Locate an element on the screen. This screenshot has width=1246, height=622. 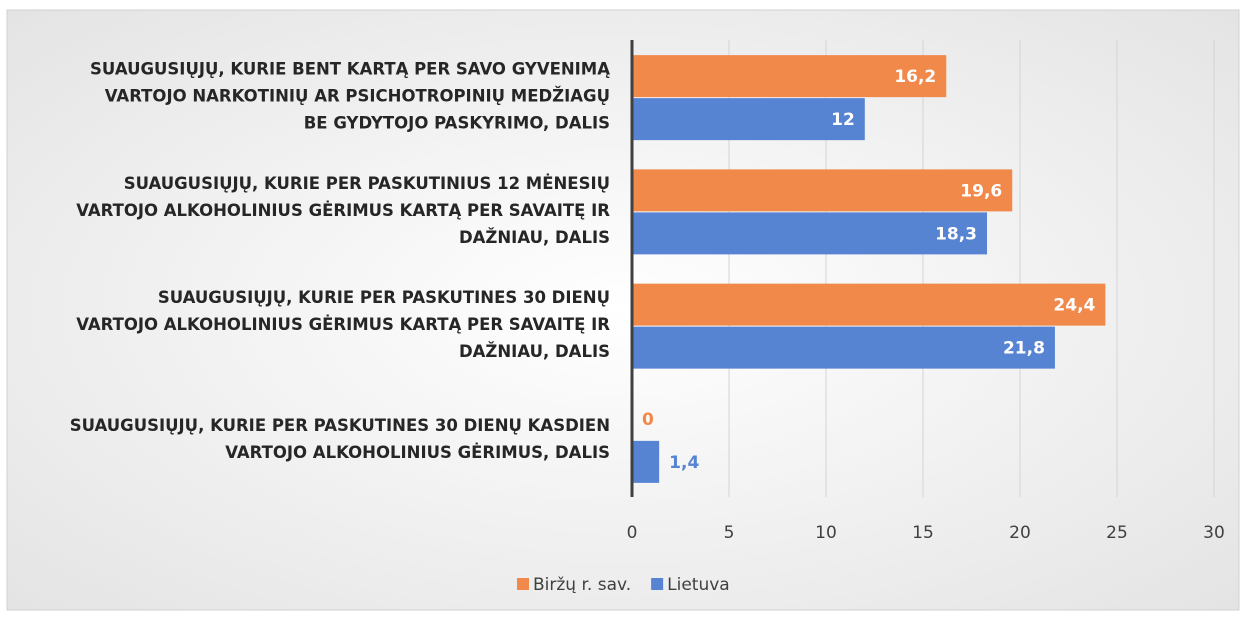
data-label: 1,4 is located at coordinates (684, 463).